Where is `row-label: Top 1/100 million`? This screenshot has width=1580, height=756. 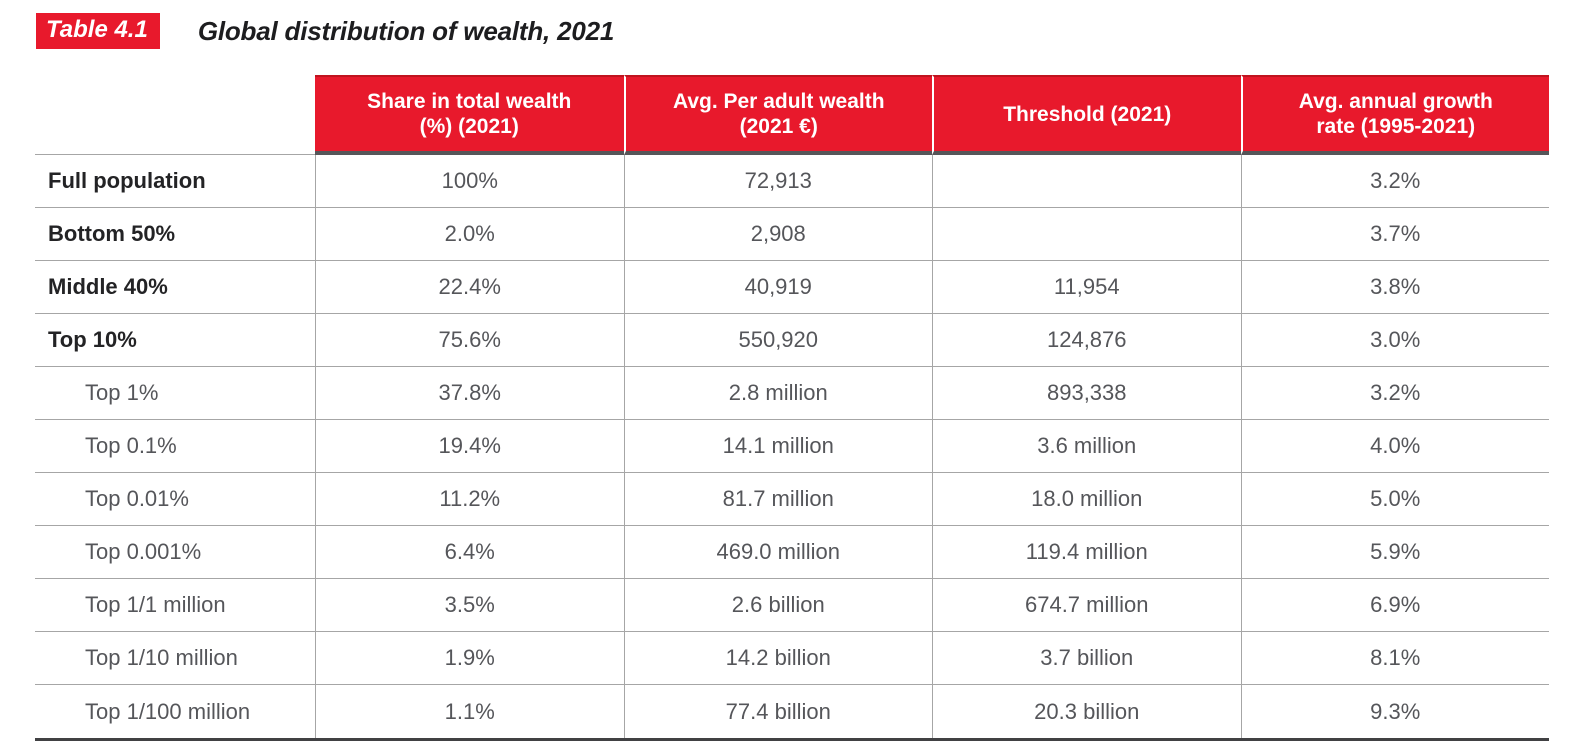
row-label: Top 1/100 million is located at coordinates (168, 711).